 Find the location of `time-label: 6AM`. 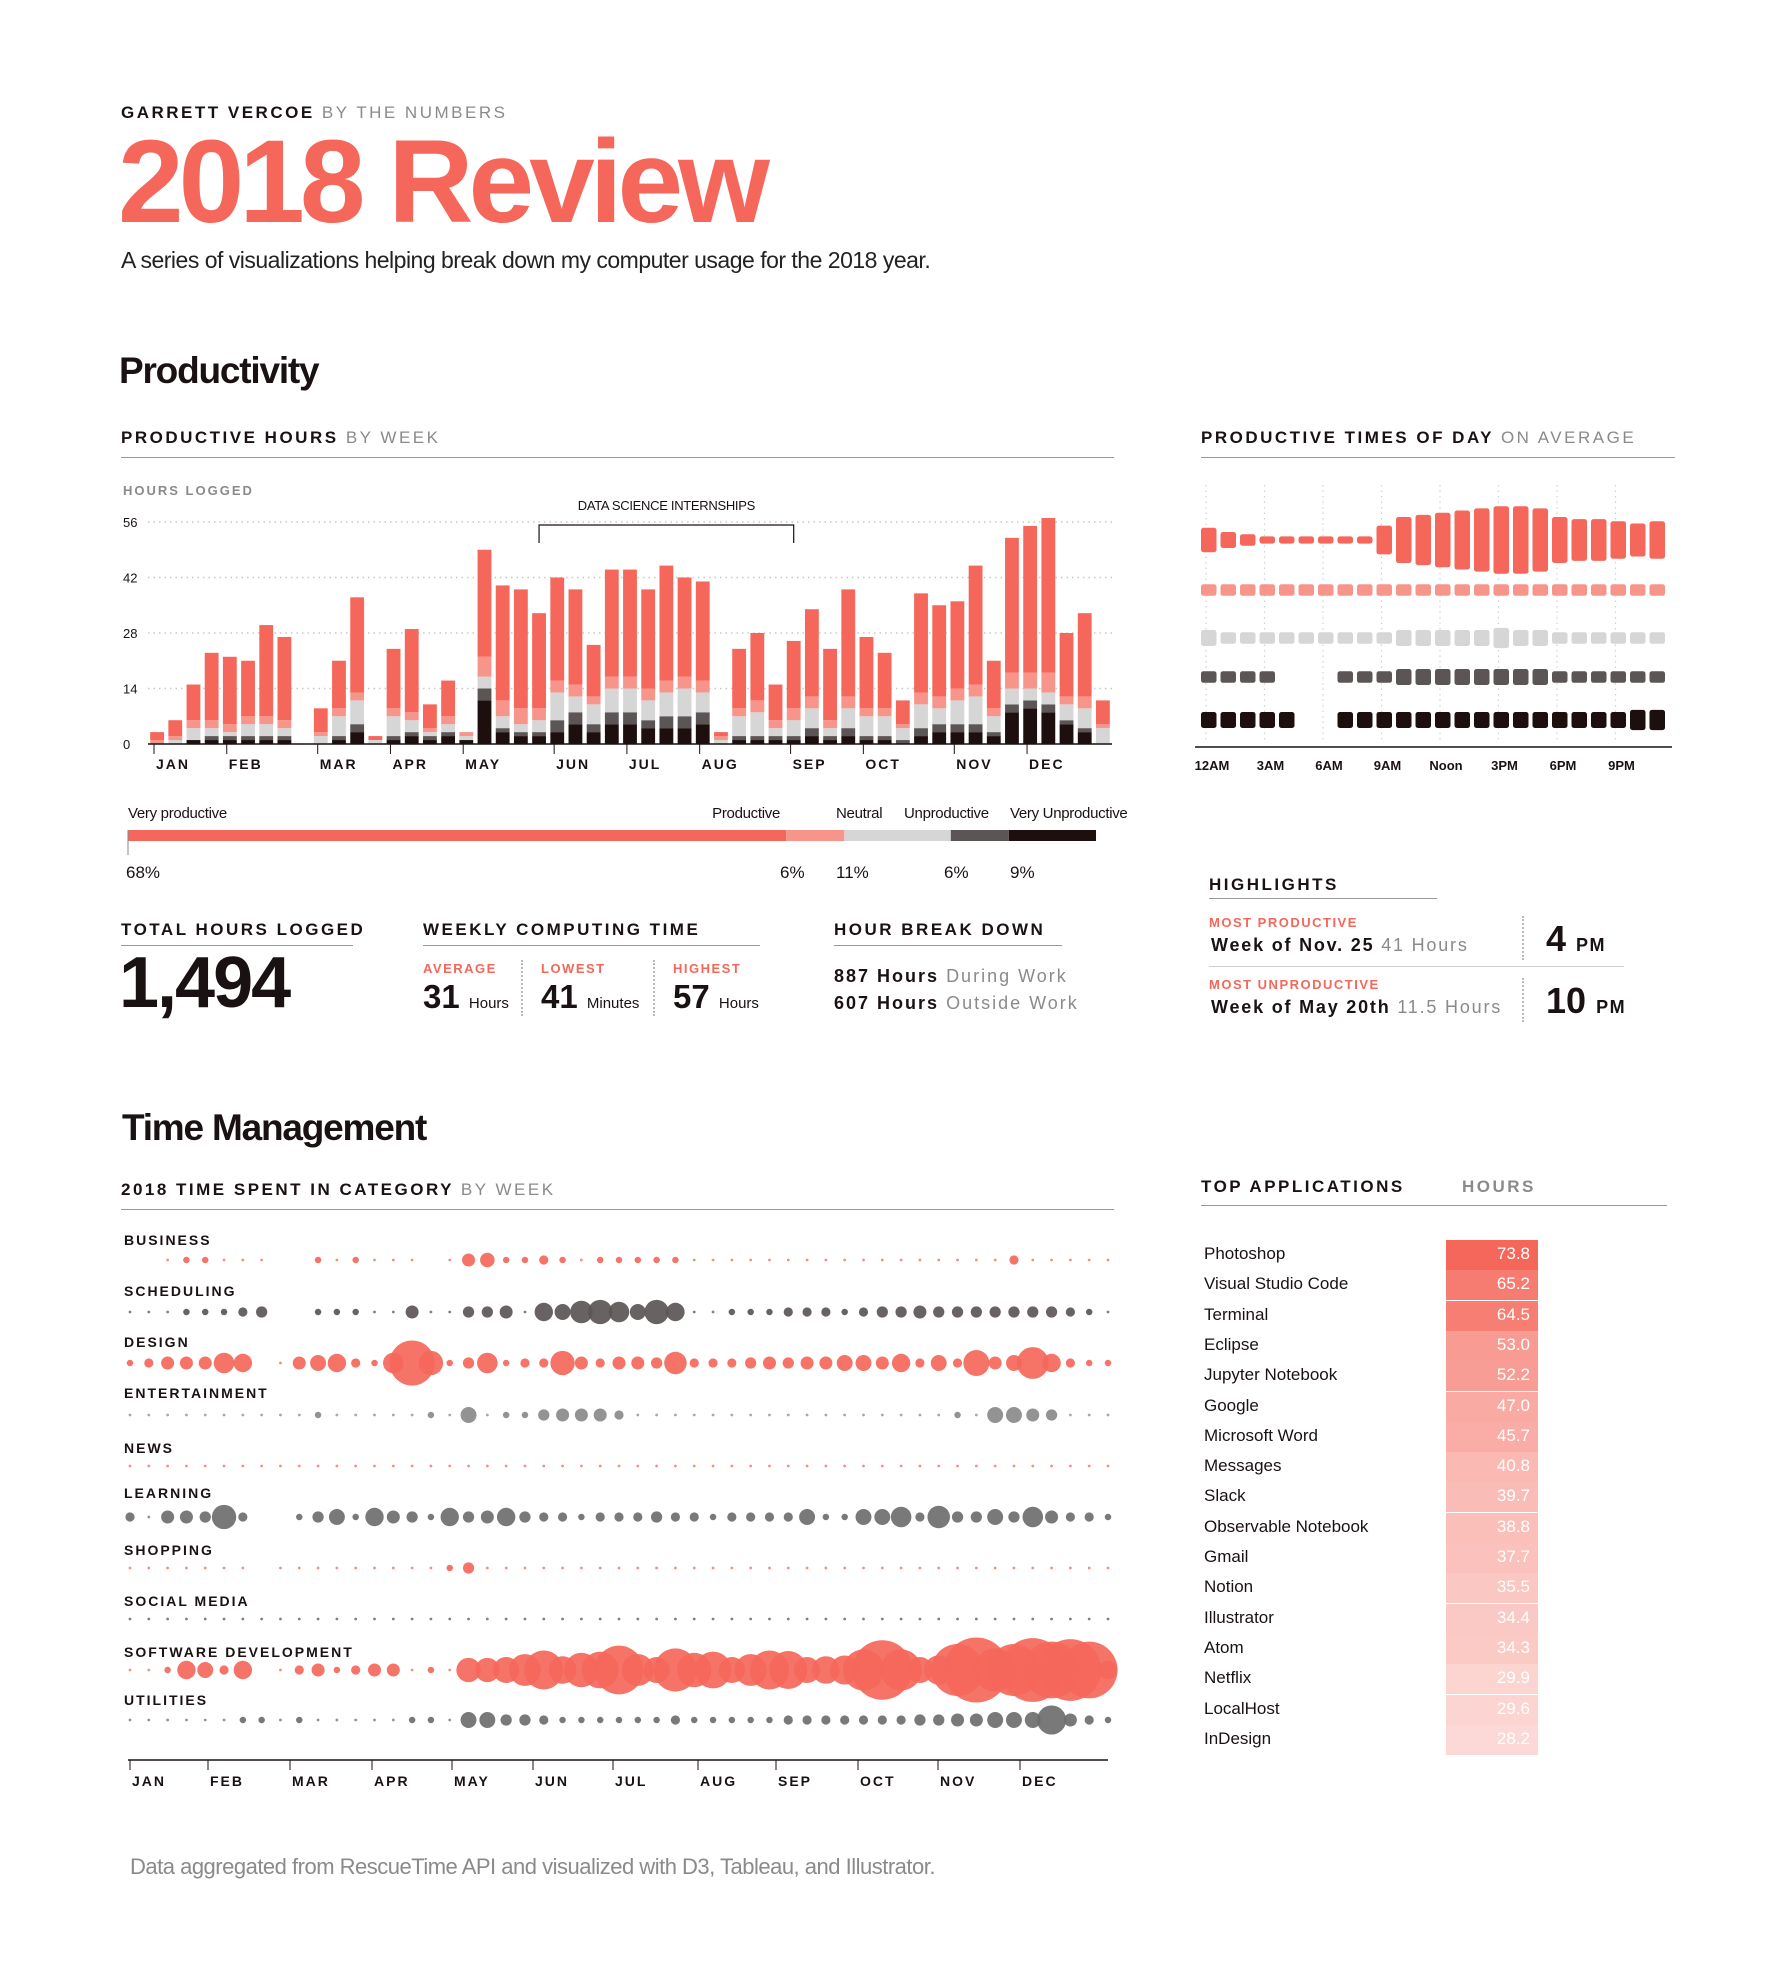

time-label: 6AM is located at coordinates (1328, 765).